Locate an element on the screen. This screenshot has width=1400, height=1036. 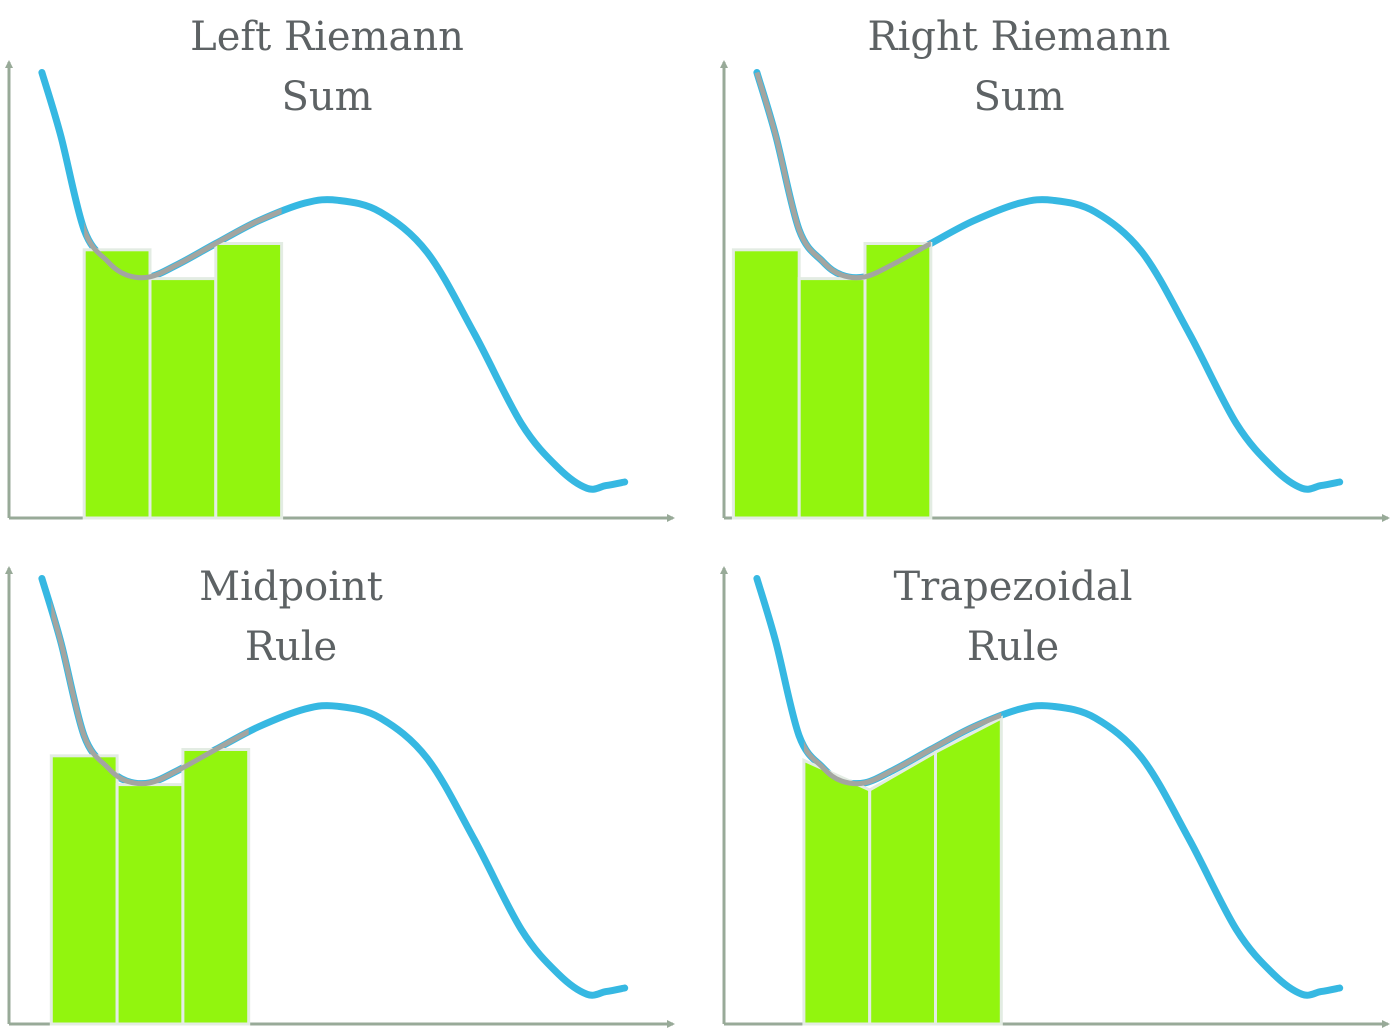
panel-title-line-1: Midpoint is located at coordinates (291, 587).